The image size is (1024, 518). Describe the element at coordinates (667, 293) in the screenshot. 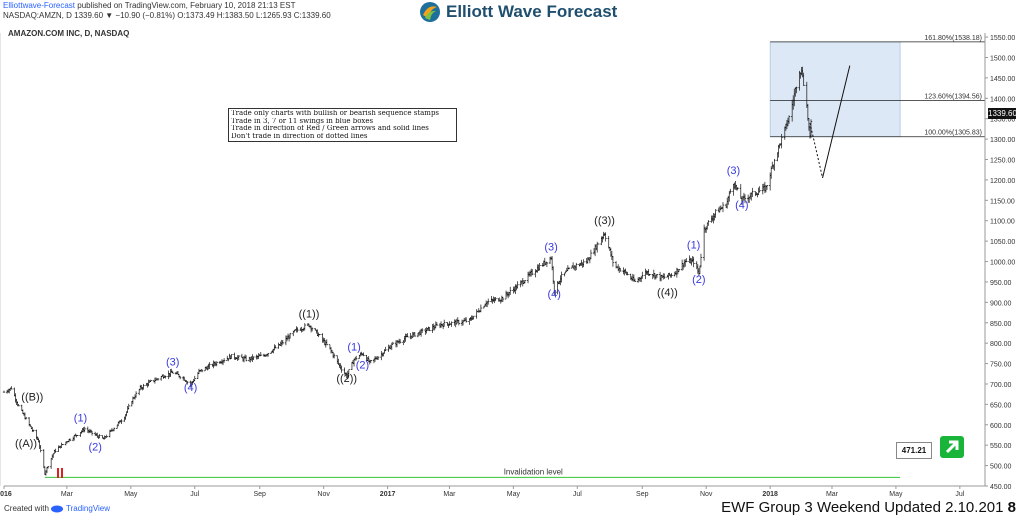

I see `wave-label: ((4))` at that location.